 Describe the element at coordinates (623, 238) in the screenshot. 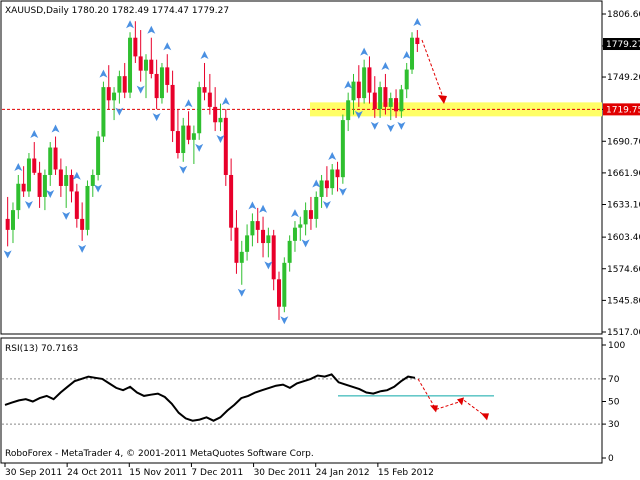

I see `price-tick-label: 1603.40` at that location.